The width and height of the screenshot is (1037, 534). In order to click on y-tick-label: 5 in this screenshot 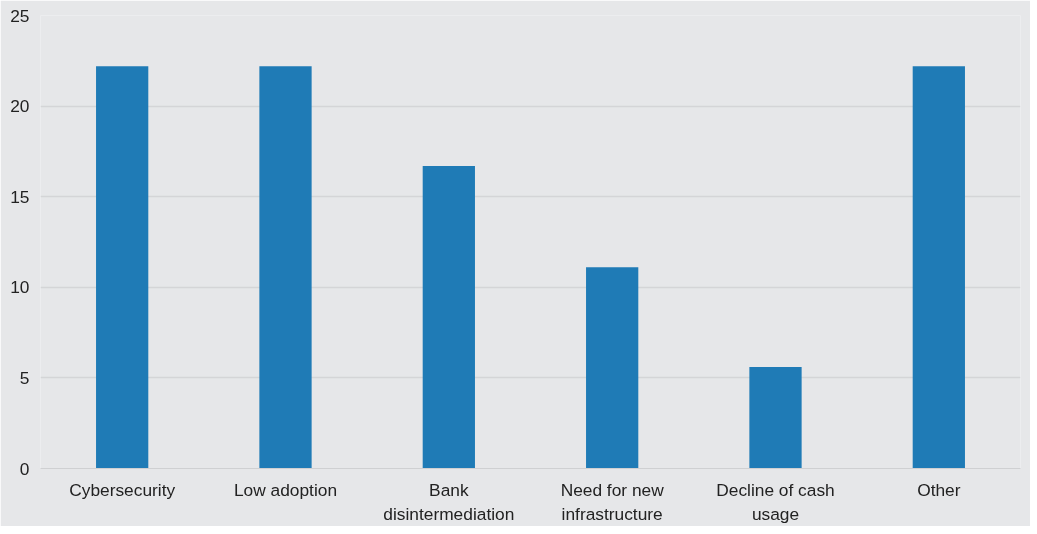, I will do `click(24, 377)`.